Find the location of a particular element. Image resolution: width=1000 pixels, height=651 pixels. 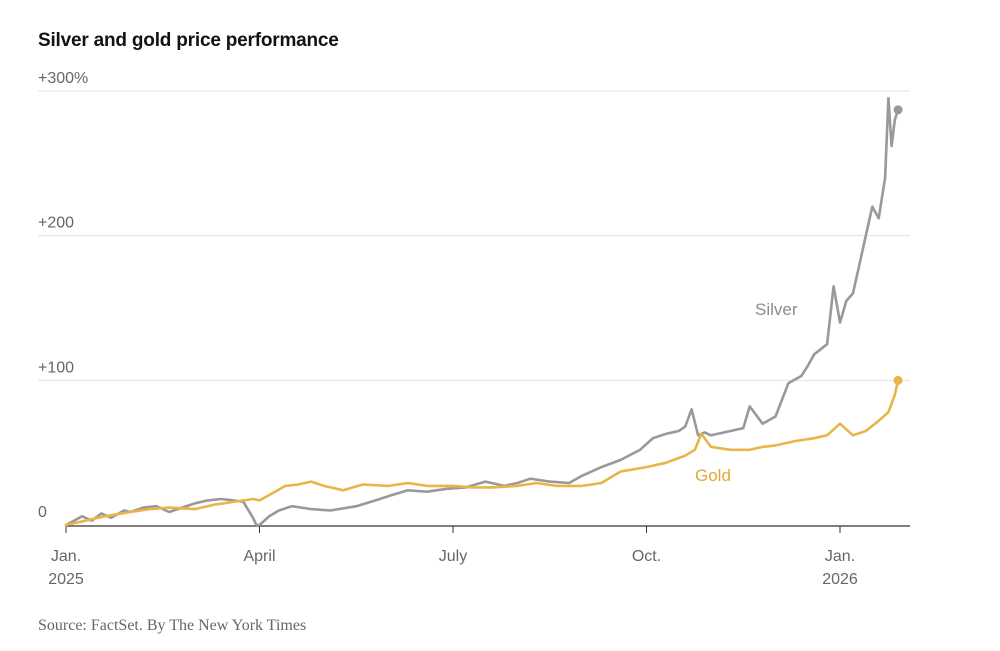

x-axis: Jan. 2025 April July Oct. Jan. 2026 is located at coordinates (479, 556).